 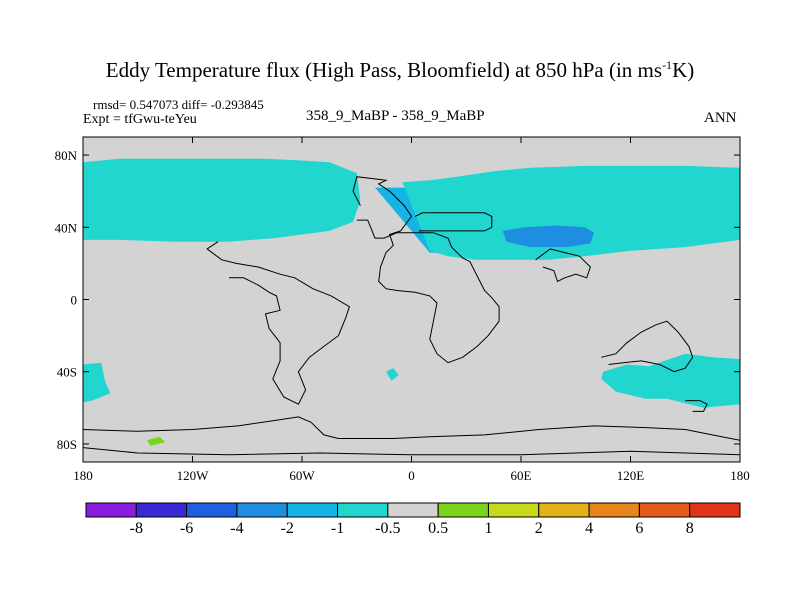 I want to click on colorbar-level-label: 0.5, so click(x=438, y=528).